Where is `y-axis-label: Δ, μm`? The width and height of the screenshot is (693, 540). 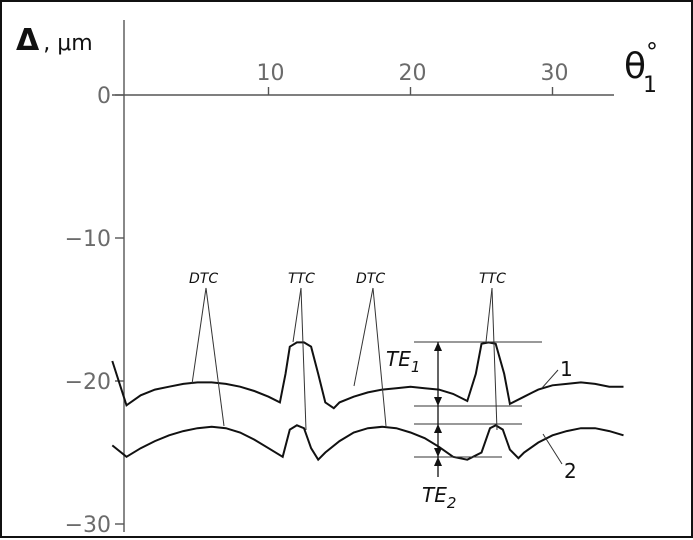 y-axis-label: Δ, μm is located at coordinates (54, 40).